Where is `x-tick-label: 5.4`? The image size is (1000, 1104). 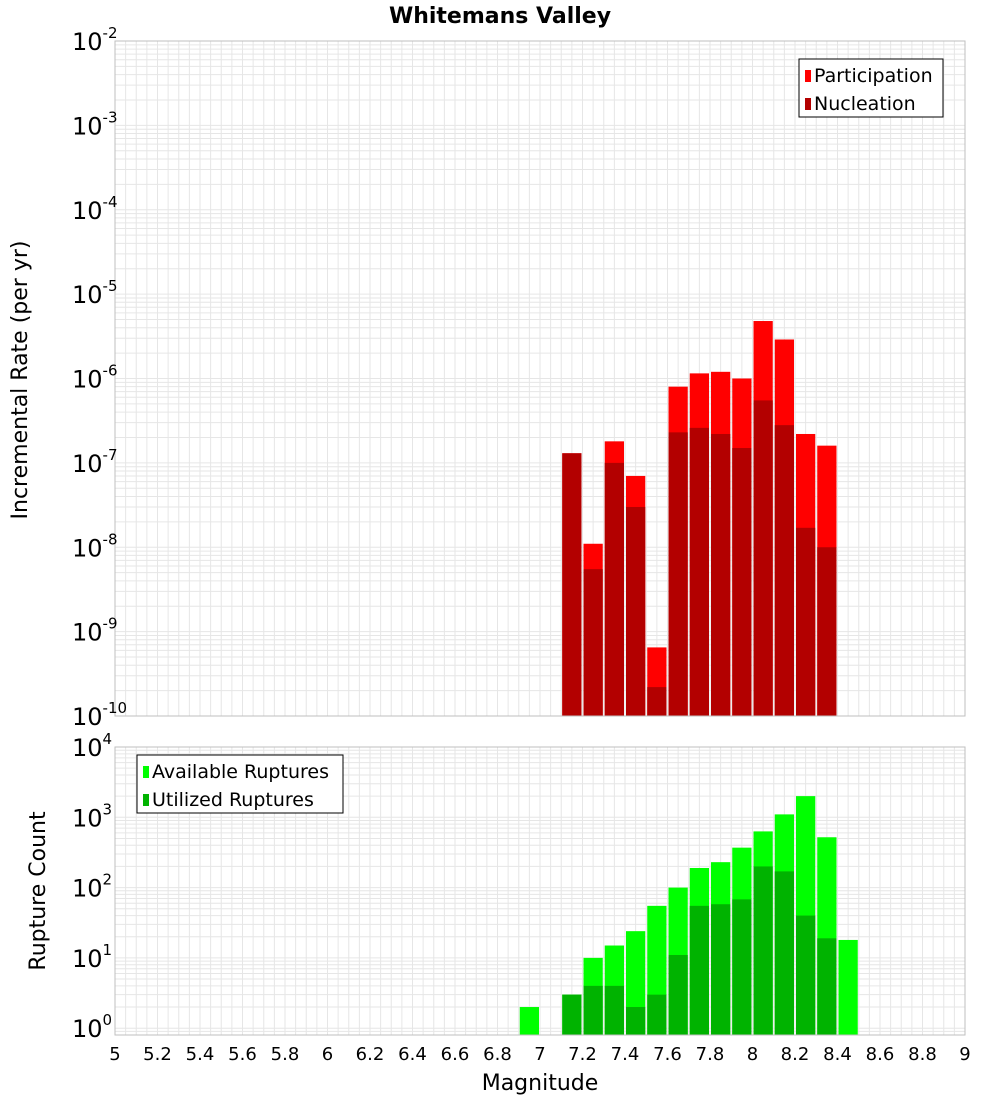 x-tick-label: 5.4 is located at coordinates (200, 1054).